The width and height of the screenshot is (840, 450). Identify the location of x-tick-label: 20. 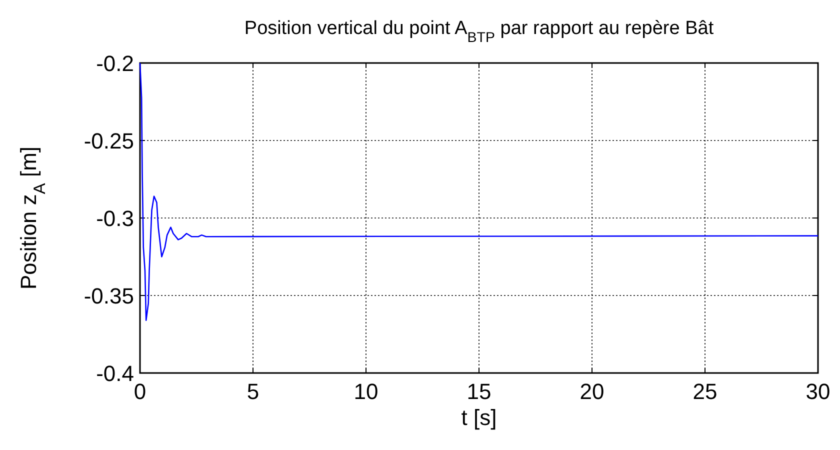
(592, 391).